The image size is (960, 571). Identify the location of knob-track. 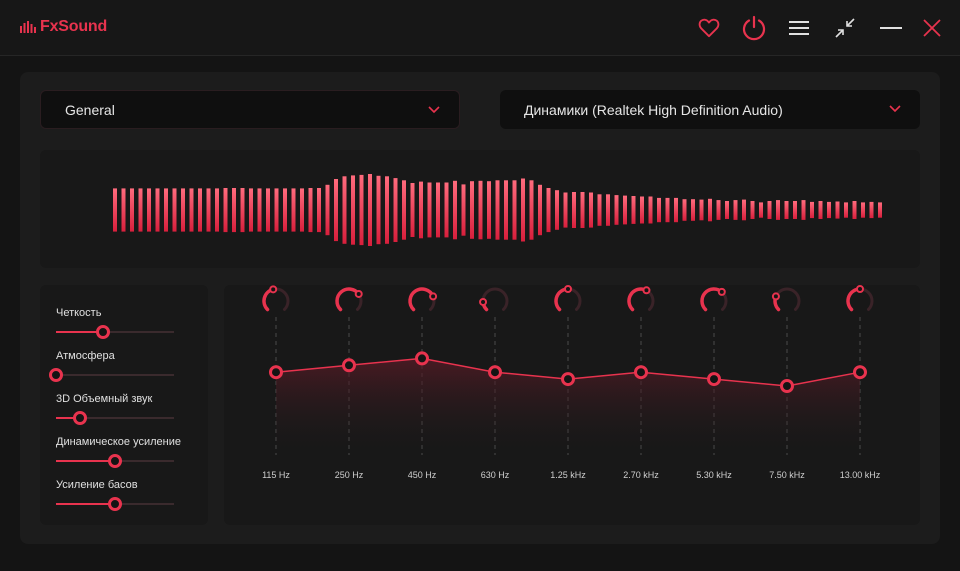
(495, 299).